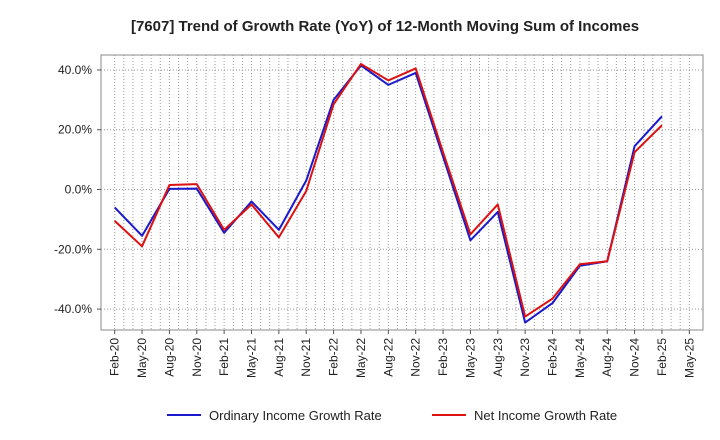 This screenshot has height=440, width=720. Describe the element at coordinates (635, 357) in the screenshot. I see `x-tick-label: Nov-24` at that location.